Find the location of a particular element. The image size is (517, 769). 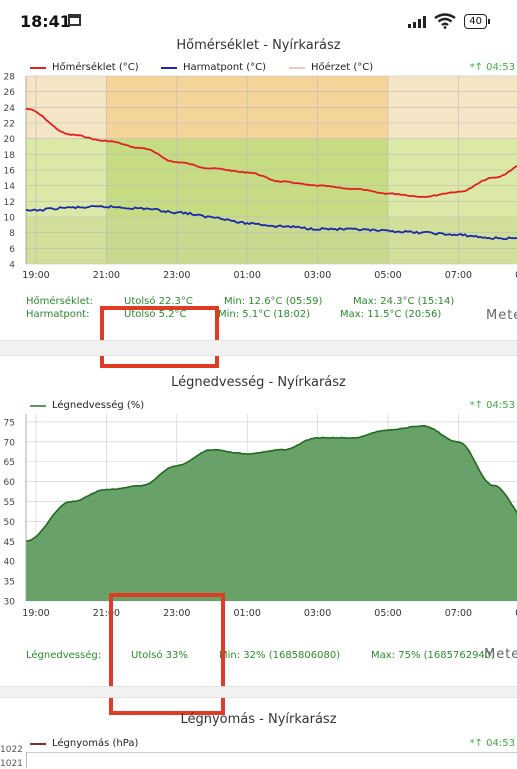

highlight-box-dewpoint is located at coordinates (159, 337).